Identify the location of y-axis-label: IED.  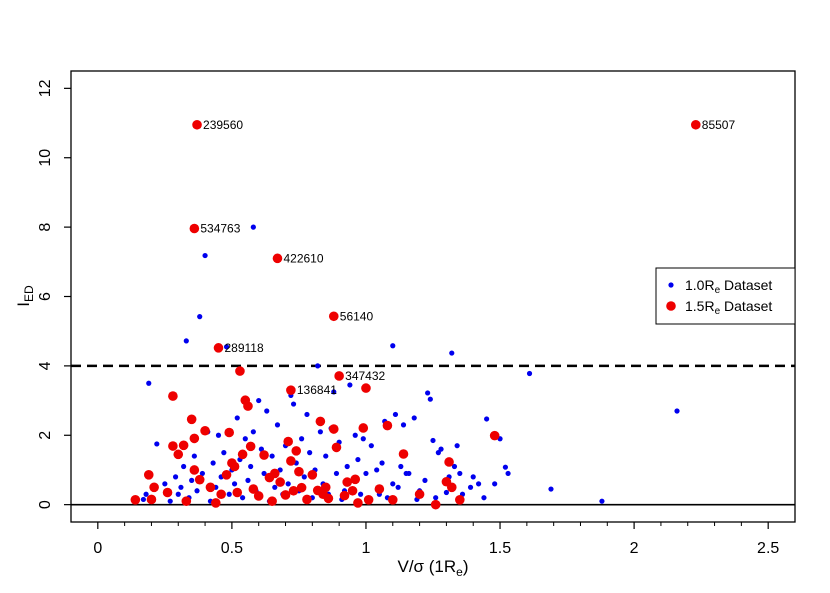
(25, 296).